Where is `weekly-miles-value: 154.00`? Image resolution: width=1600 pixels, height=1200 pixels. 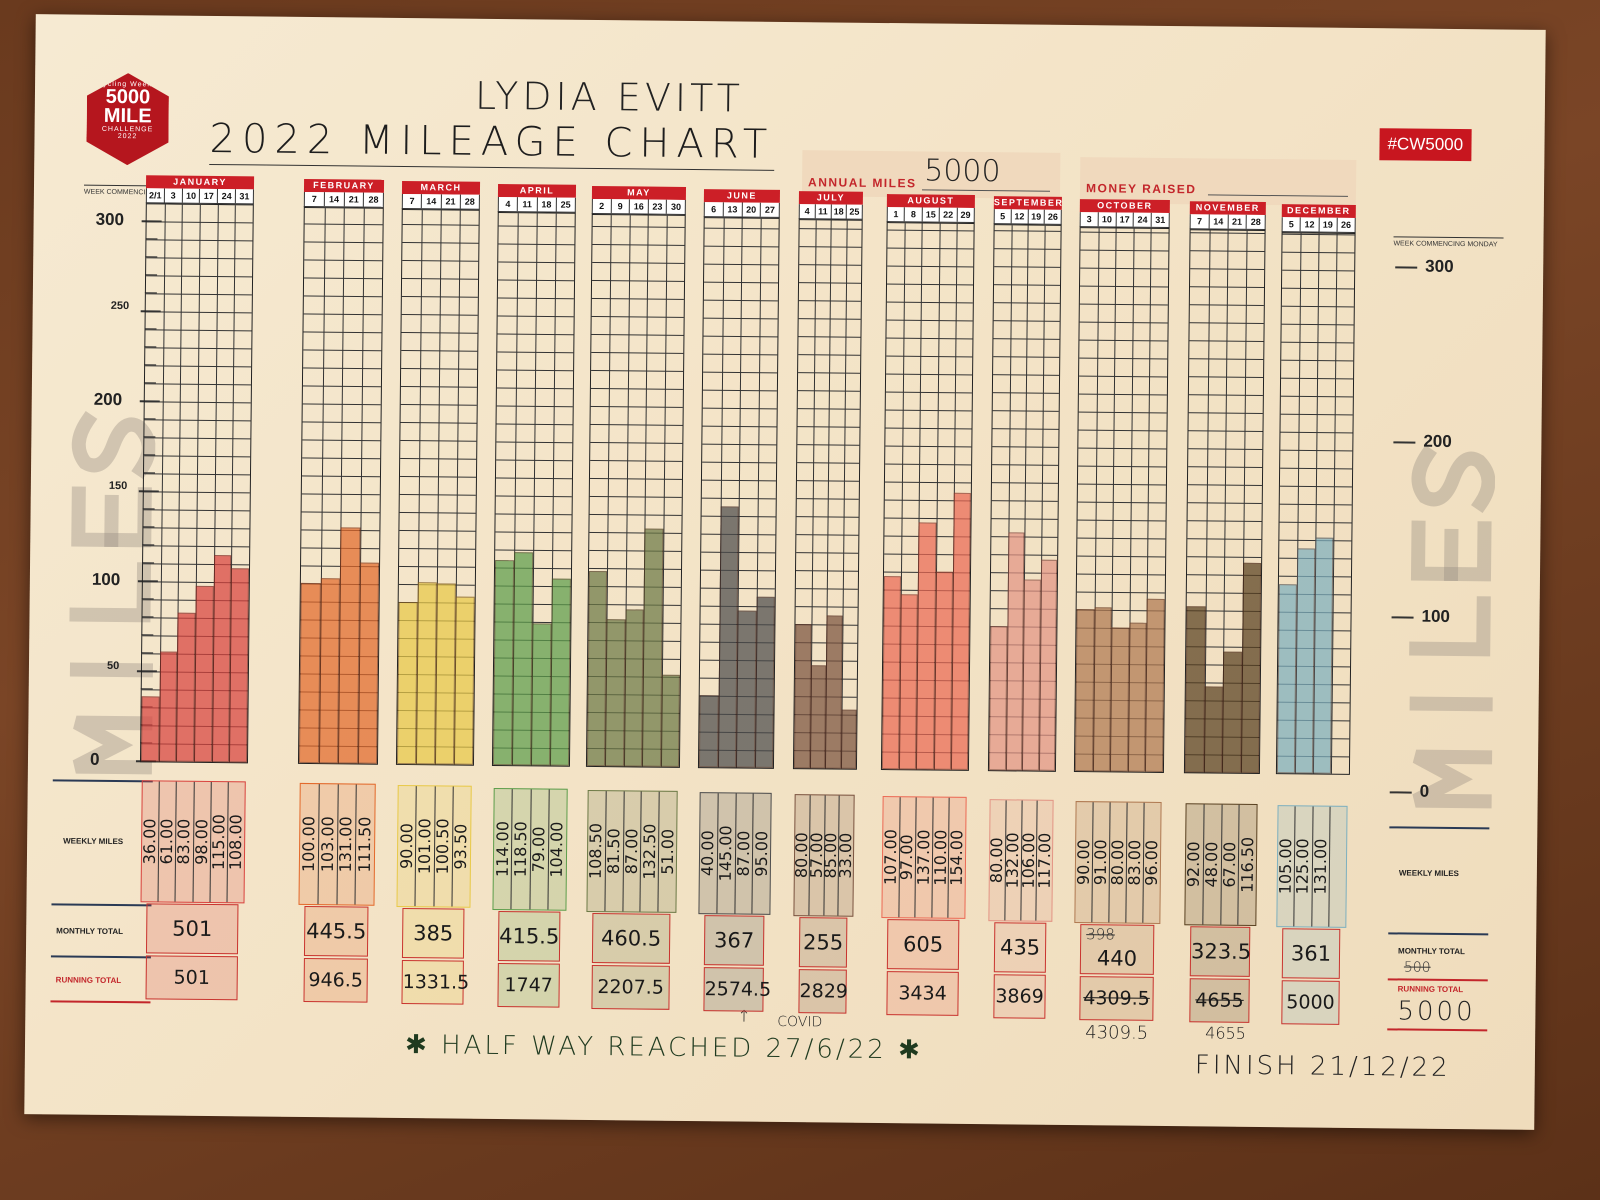 weekly-miles-value: 154.00 is located at coordinates (956, 858).